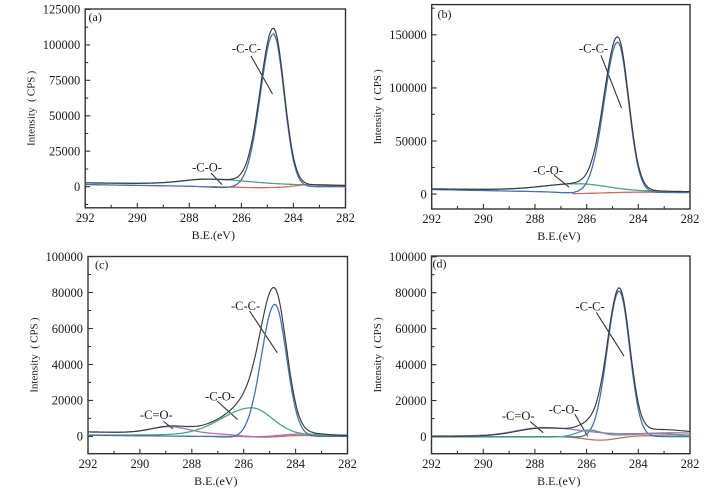 Image resolution: width=714 pixels, height=504 pixels. What do you see at coordinates (64, 152) in the screenshot?
I see `svg-text: 25000` at bounding box center [64, 152].